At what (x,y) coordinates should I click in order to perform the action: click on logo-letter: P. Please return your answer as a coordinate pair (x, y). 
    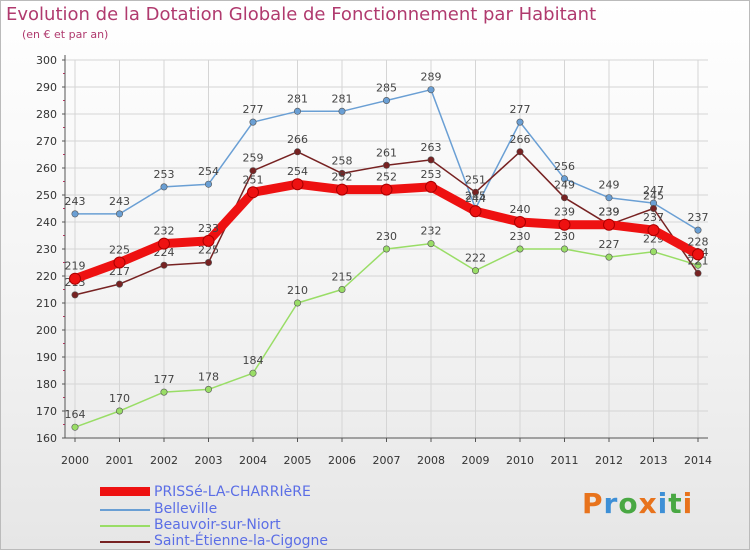
    Looking at the image, I should click on (593, 503).